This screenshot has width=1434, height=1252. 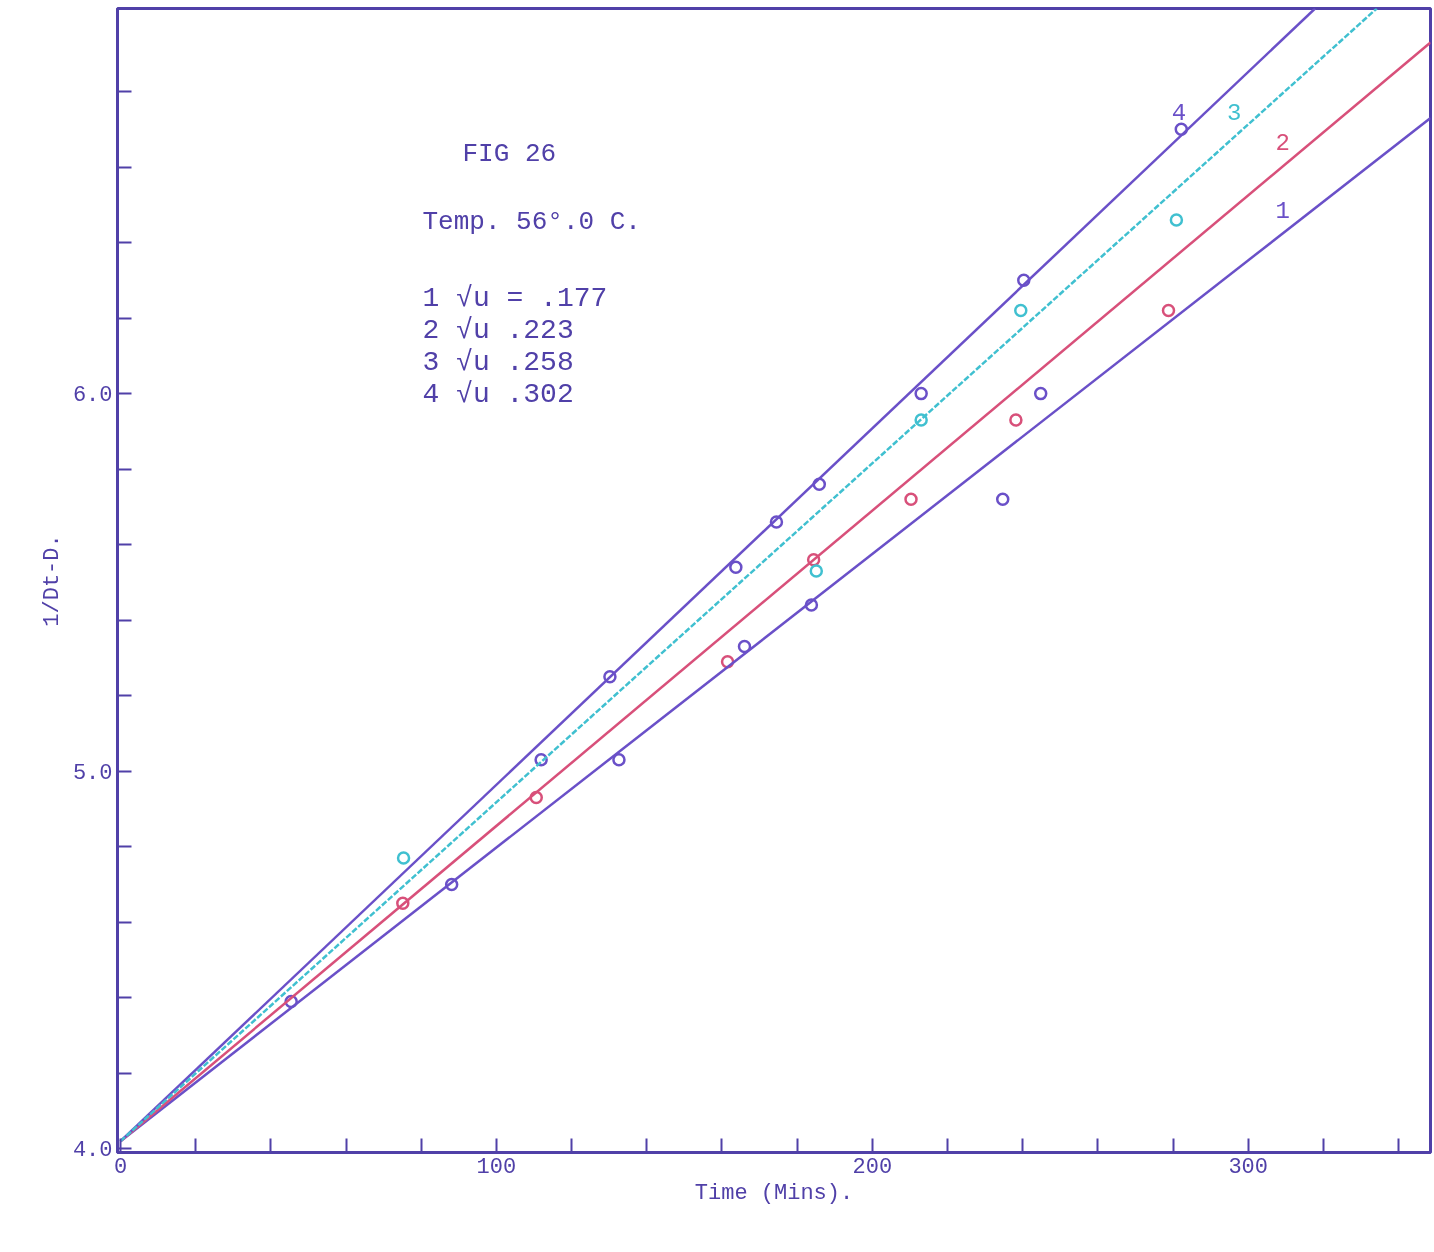 I want to click on annotation: 2 √u .223, so click(x=498, y=330).